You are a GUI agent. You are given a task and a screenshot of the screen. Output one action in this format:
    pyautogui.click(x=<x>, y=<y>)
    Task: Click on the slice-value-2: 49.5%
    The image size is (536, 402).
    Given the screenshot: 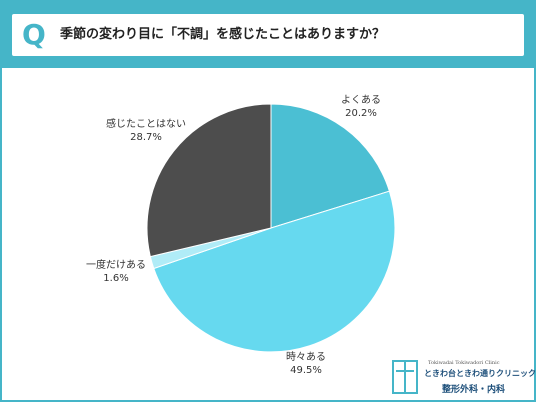 What is the action you would take?
    pyautogui.click(x=306, y=370)
    